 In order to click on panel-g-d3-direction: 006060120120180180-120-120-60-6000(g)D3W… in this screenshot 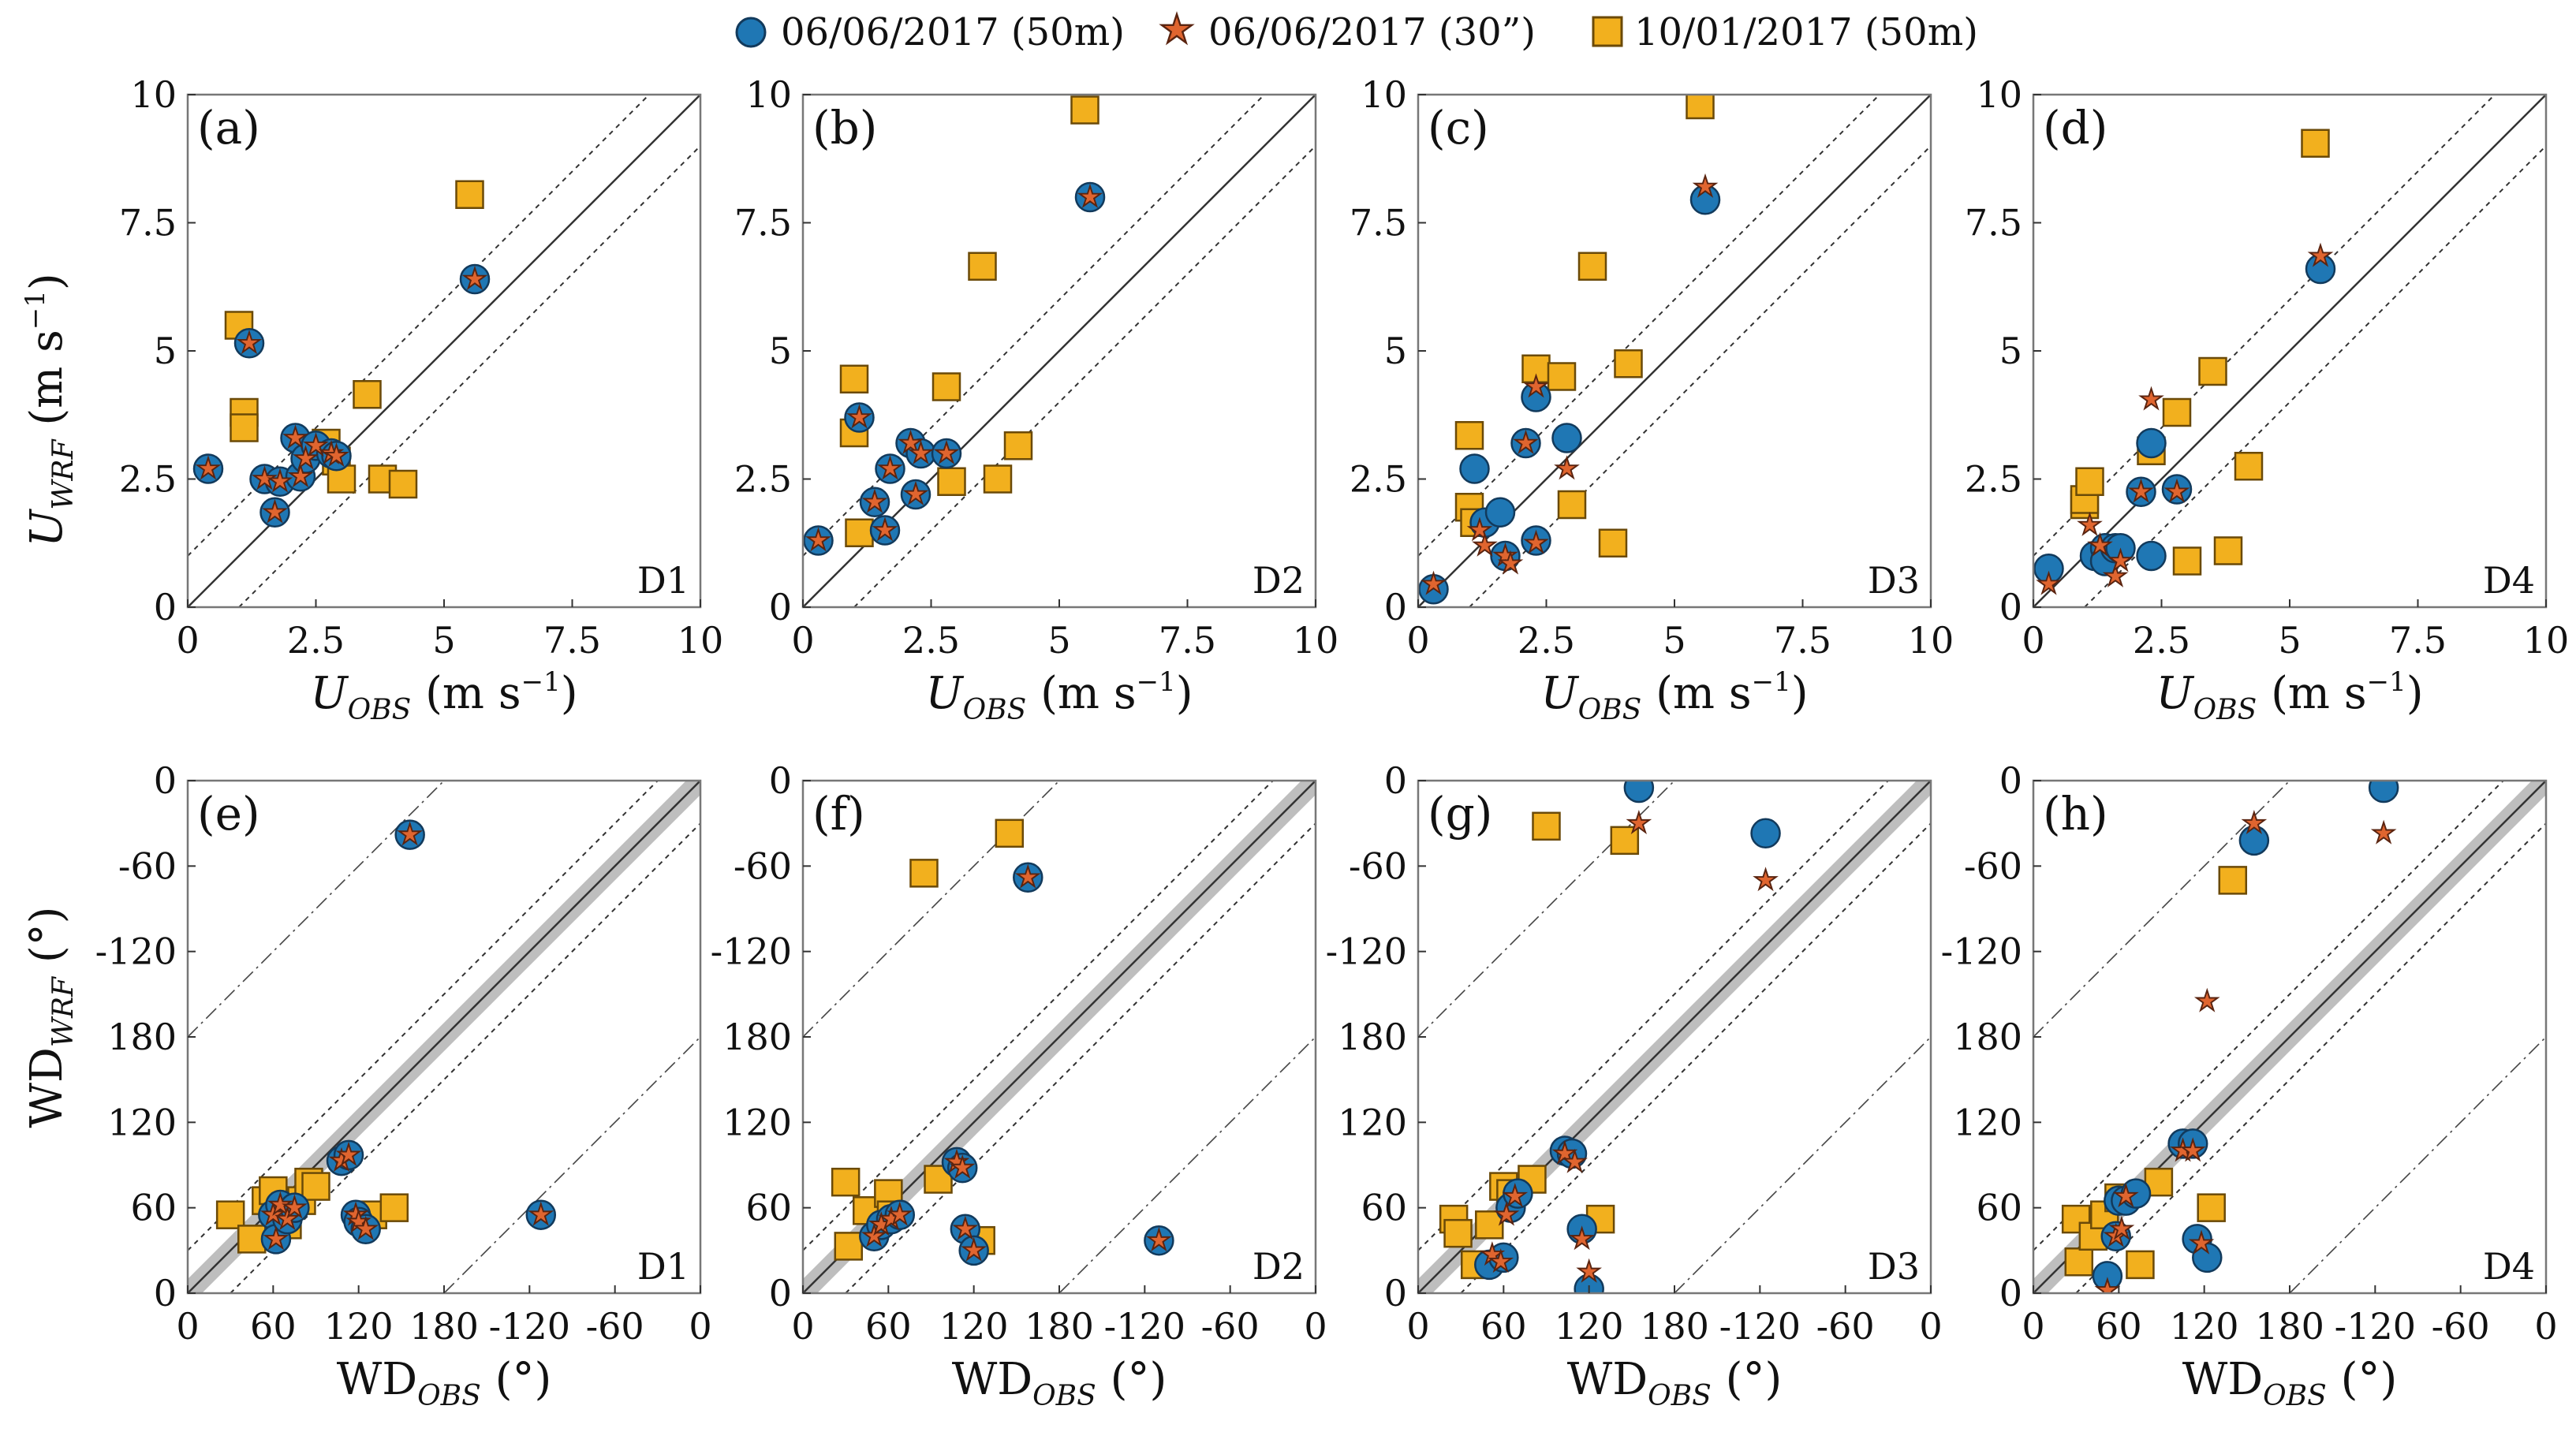, I will do `click(1634, 1085)`.